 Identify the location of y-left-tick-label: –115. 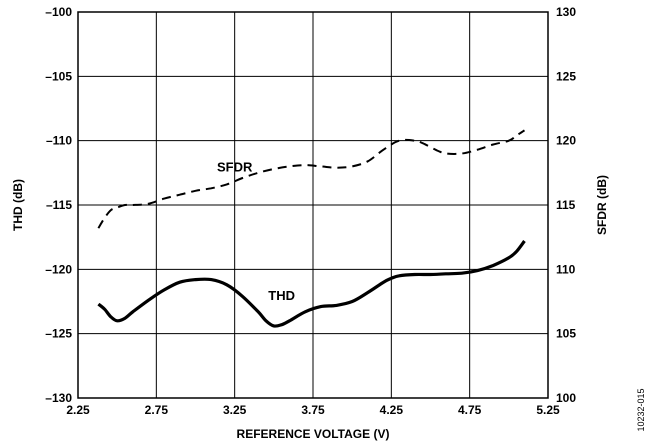
(59, 205).